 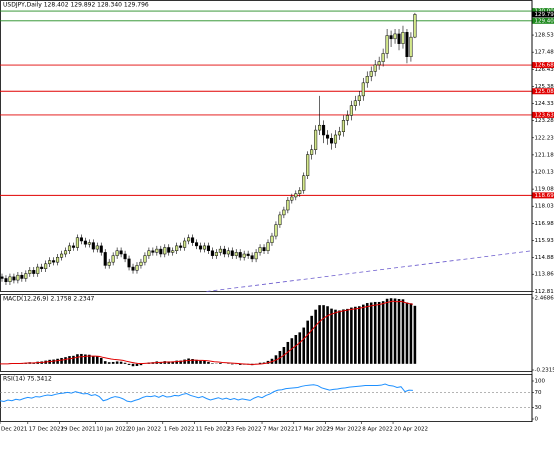 I want to click on y-tick-label: 113.860, so click(x=544, y=275).